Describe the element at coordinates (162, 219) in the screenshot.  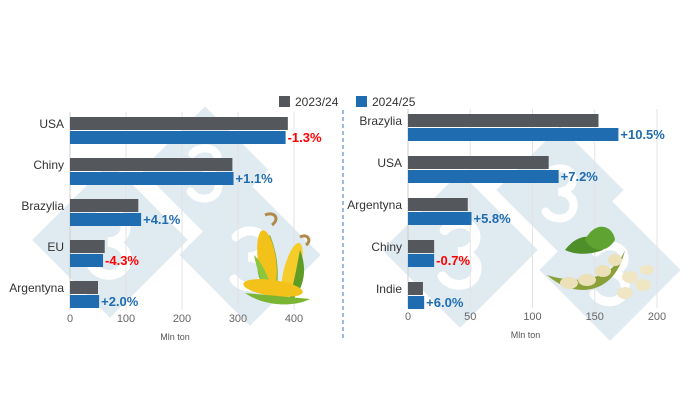
I see `data-label: +4.1%` at that location.